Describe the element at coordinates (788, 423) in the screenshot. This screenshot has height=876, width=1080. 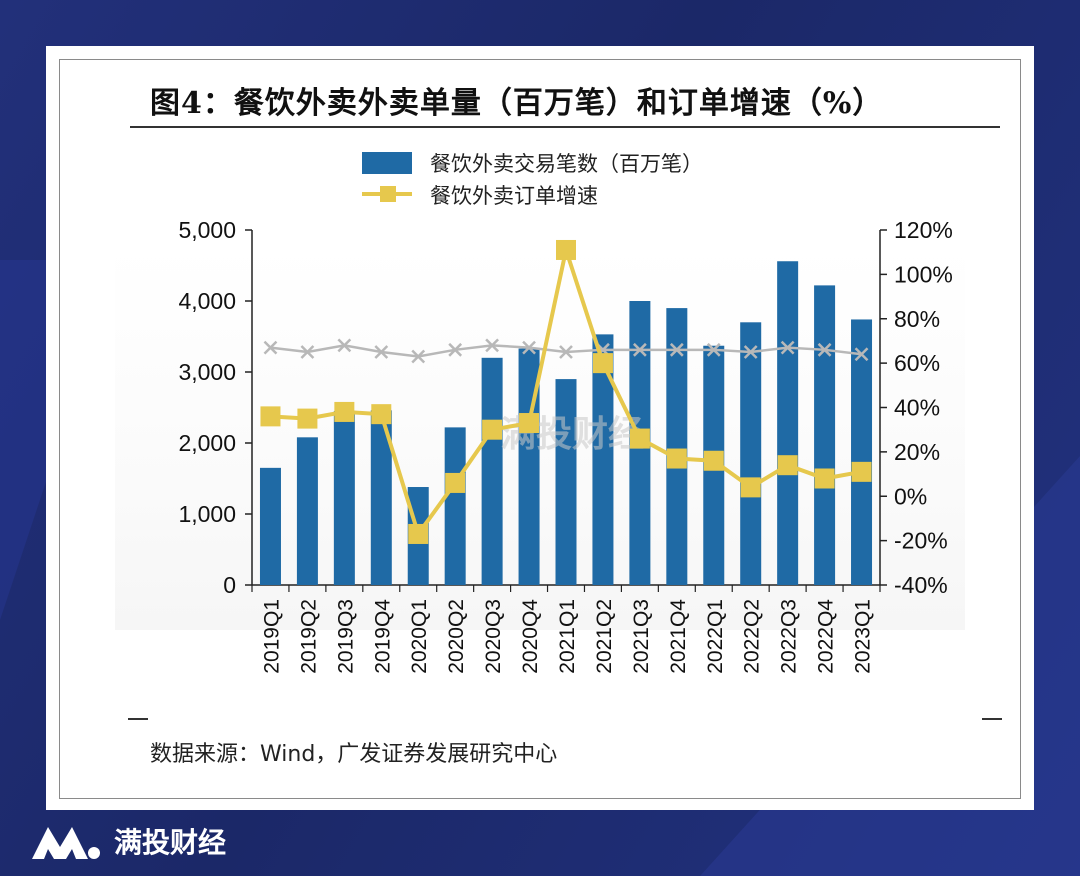
I see `bar-2022Q3` at that location.